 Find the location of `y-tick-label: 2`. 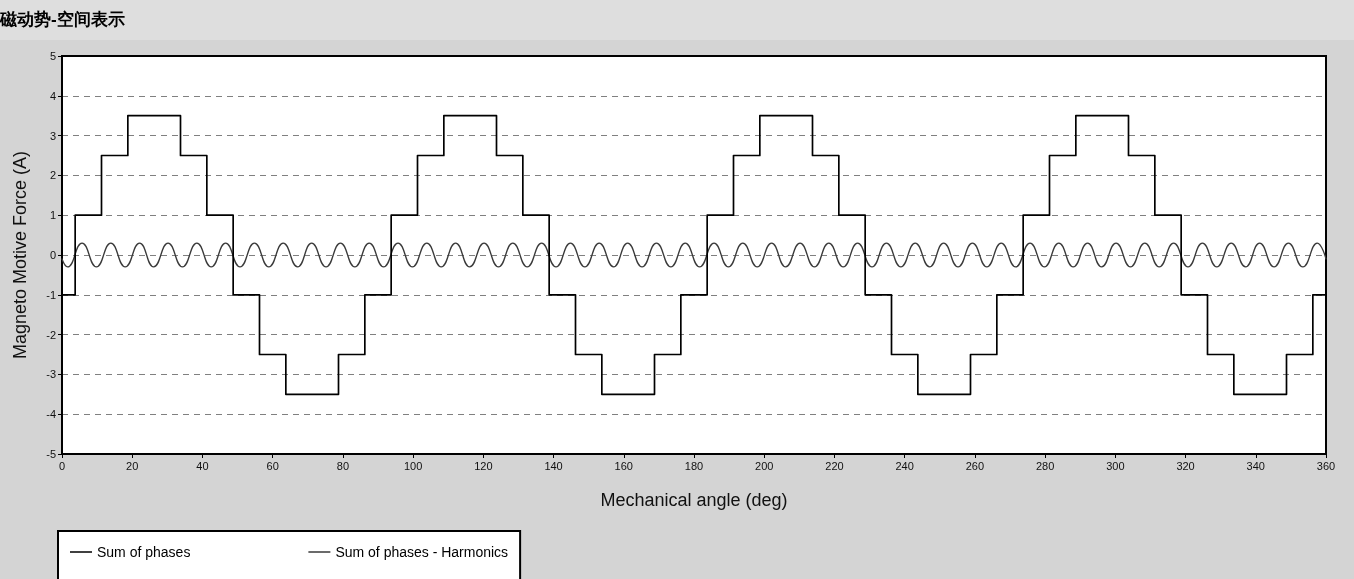

y-tick-label: 2 is located at coordinates (52, 175).